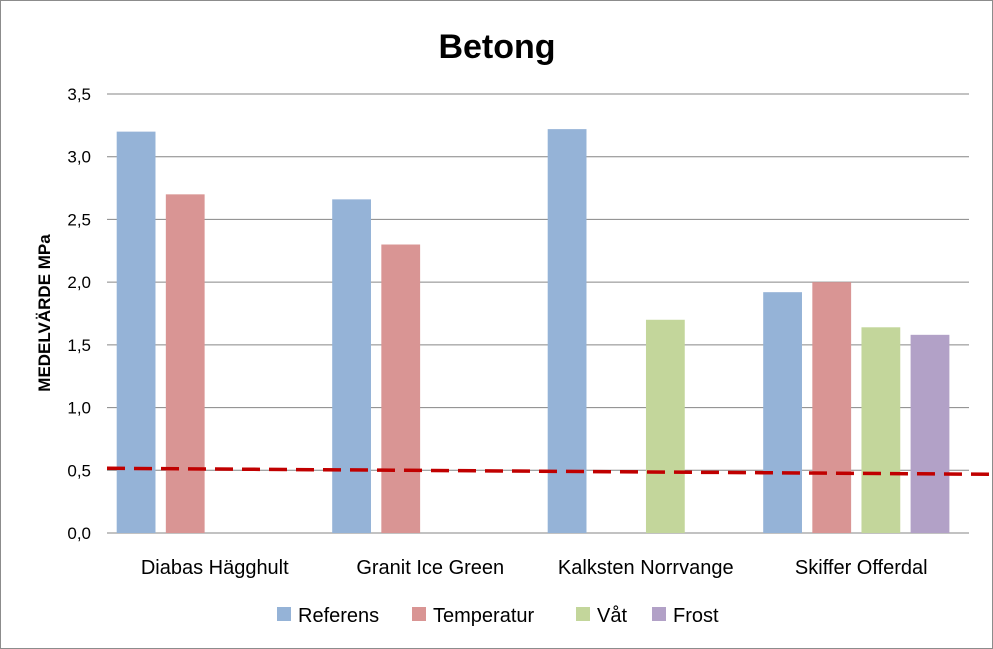 Image resolution: width=993 pixels, height=649 pixels. I want to click on legend-label: Frost, so click(696, 616).